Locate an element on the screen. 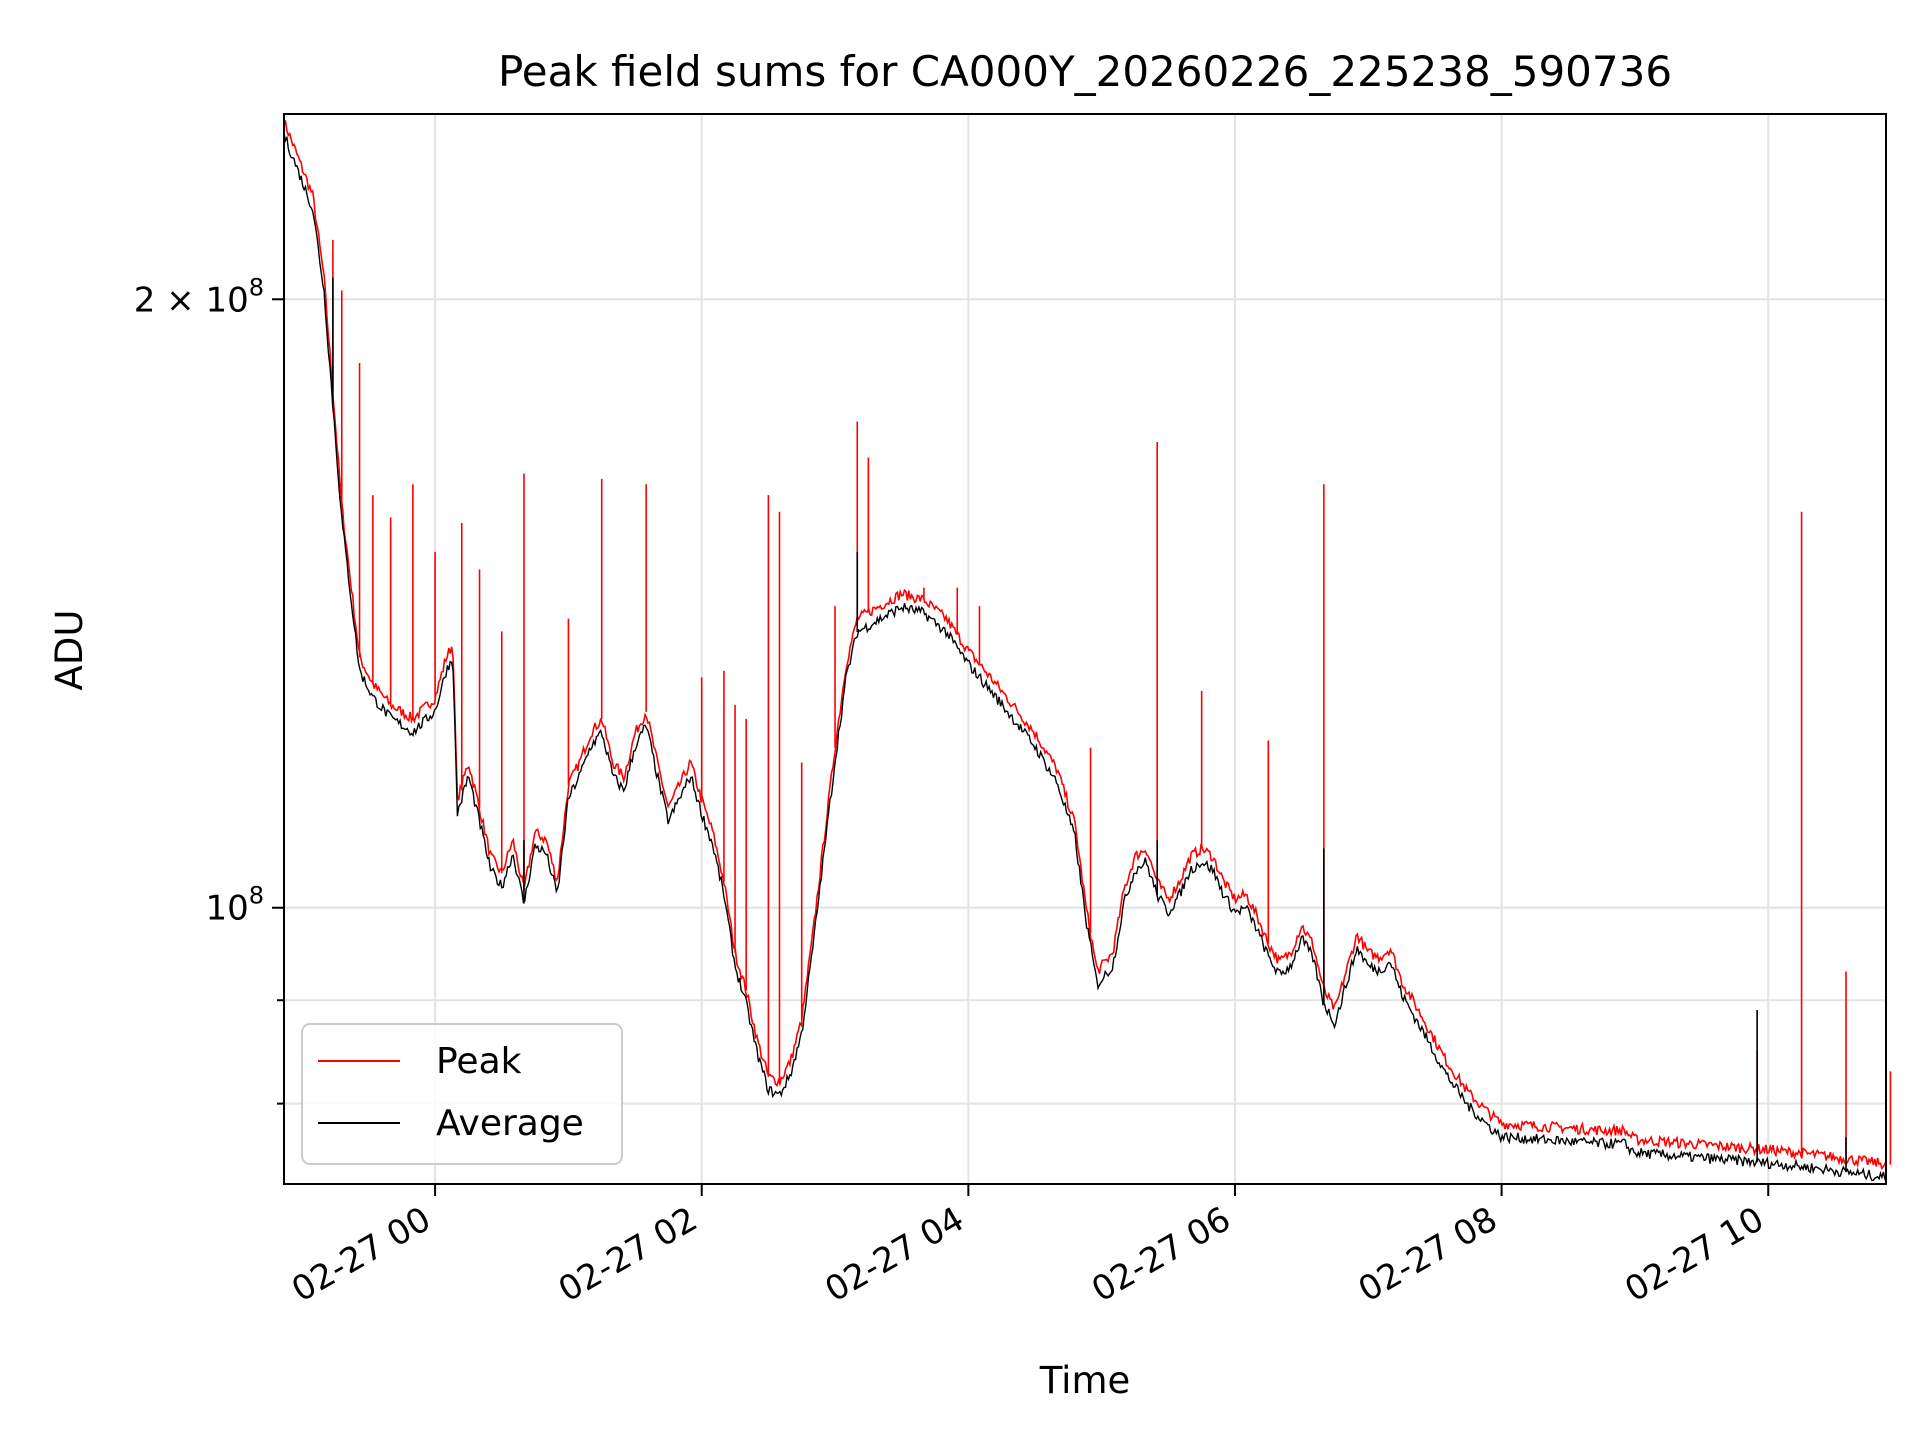 This screenshot has width=1920, height=1440. x-tick-label: 02-27 06 is located at coordinates (1161, 1254).